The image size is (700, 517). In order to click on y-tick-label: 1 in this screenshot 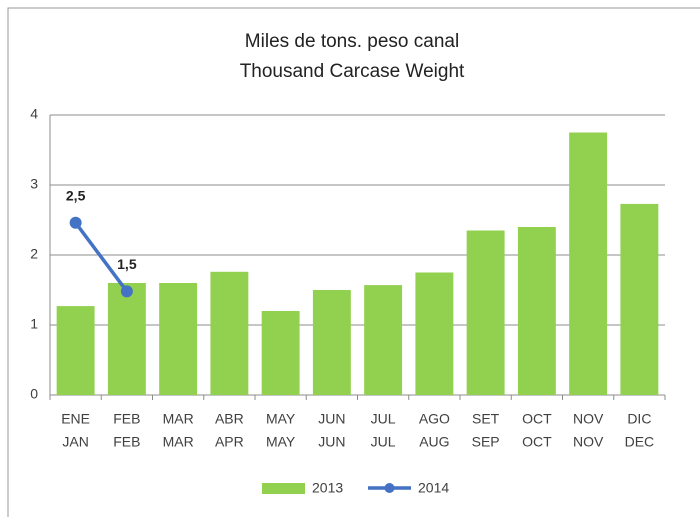, I will do `click(34, 324)`.